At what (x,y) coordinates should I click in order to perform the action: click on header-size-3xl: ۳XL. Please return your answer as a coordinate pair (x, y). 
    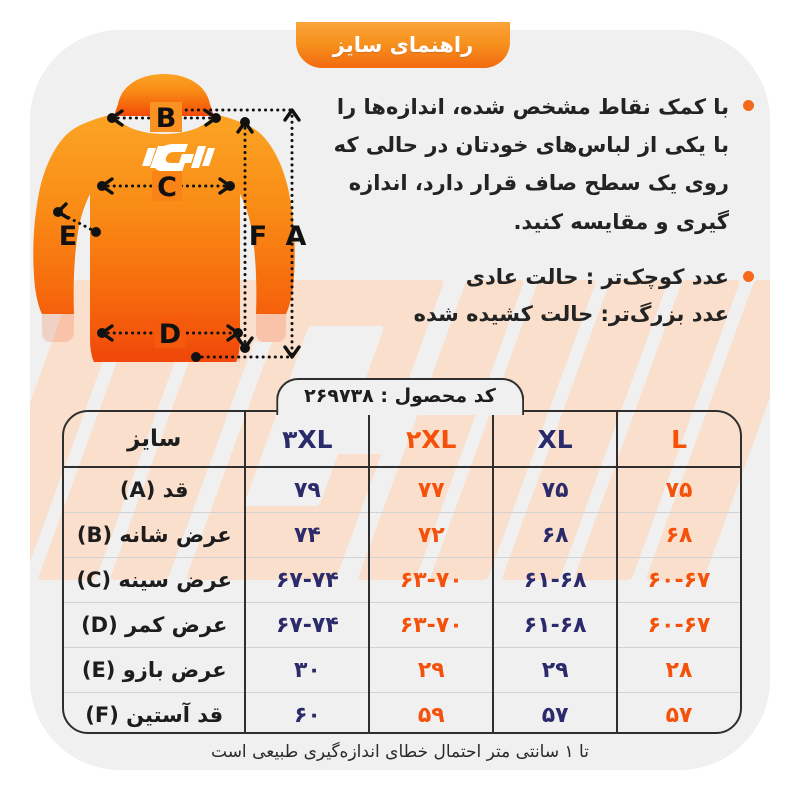
    Looking at the image, I should click on (307, 440).